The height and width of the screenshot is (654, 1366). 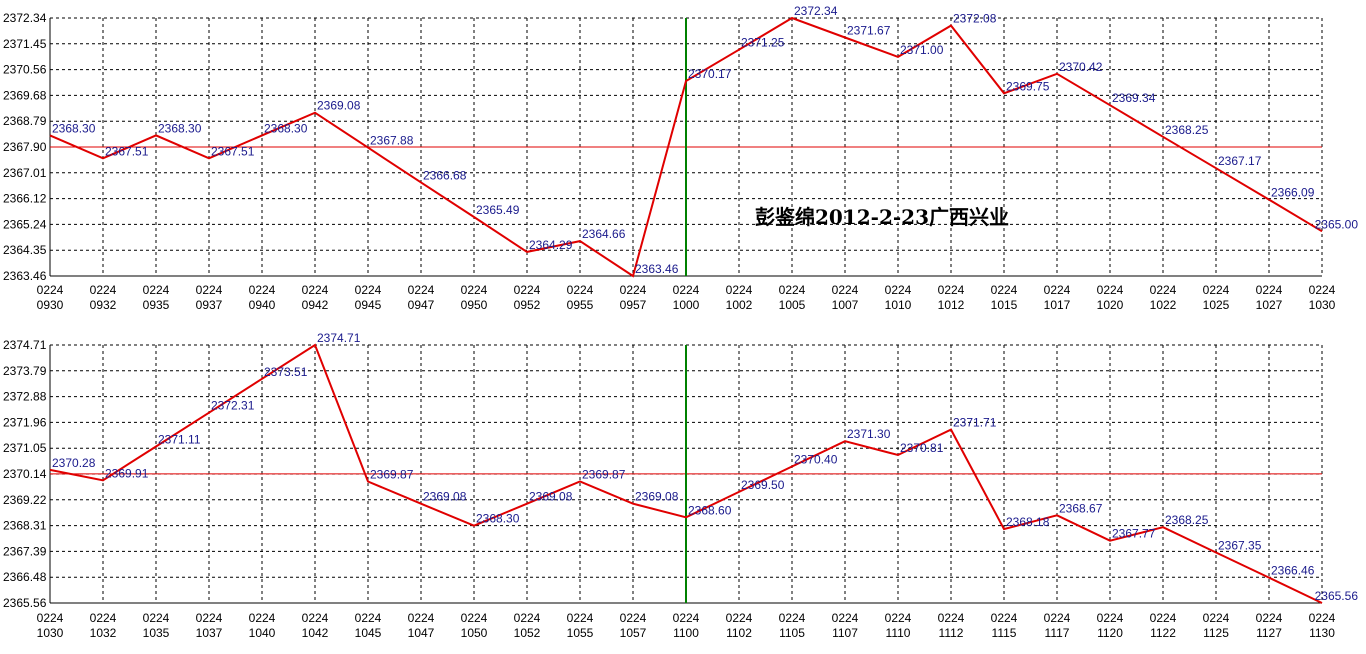 I want to click on upper-data-label: 2368.25, so click(x=1187, y=130).